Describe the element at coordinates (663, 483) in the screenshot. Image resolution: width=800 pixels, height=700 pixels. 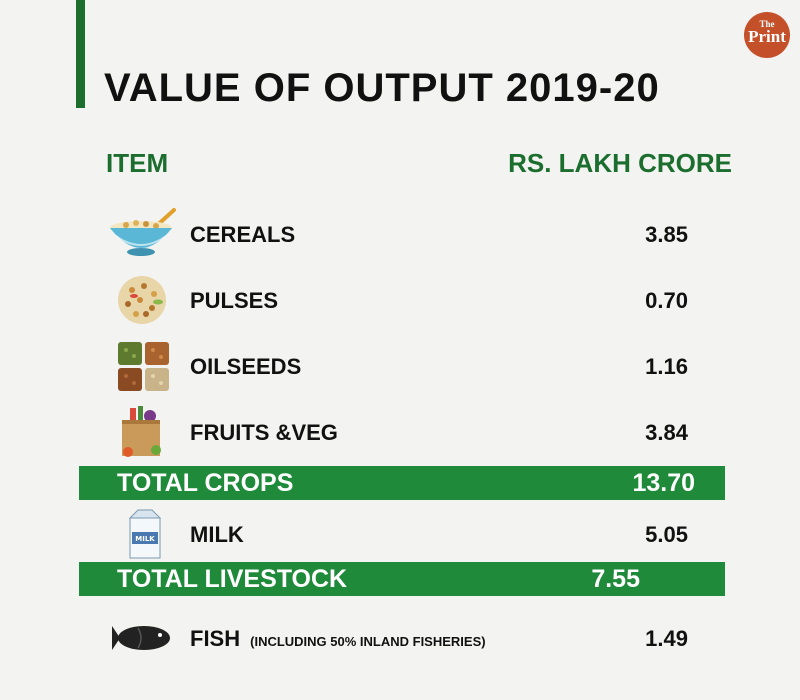
I see `total-crops-value: 13.70` at that location.